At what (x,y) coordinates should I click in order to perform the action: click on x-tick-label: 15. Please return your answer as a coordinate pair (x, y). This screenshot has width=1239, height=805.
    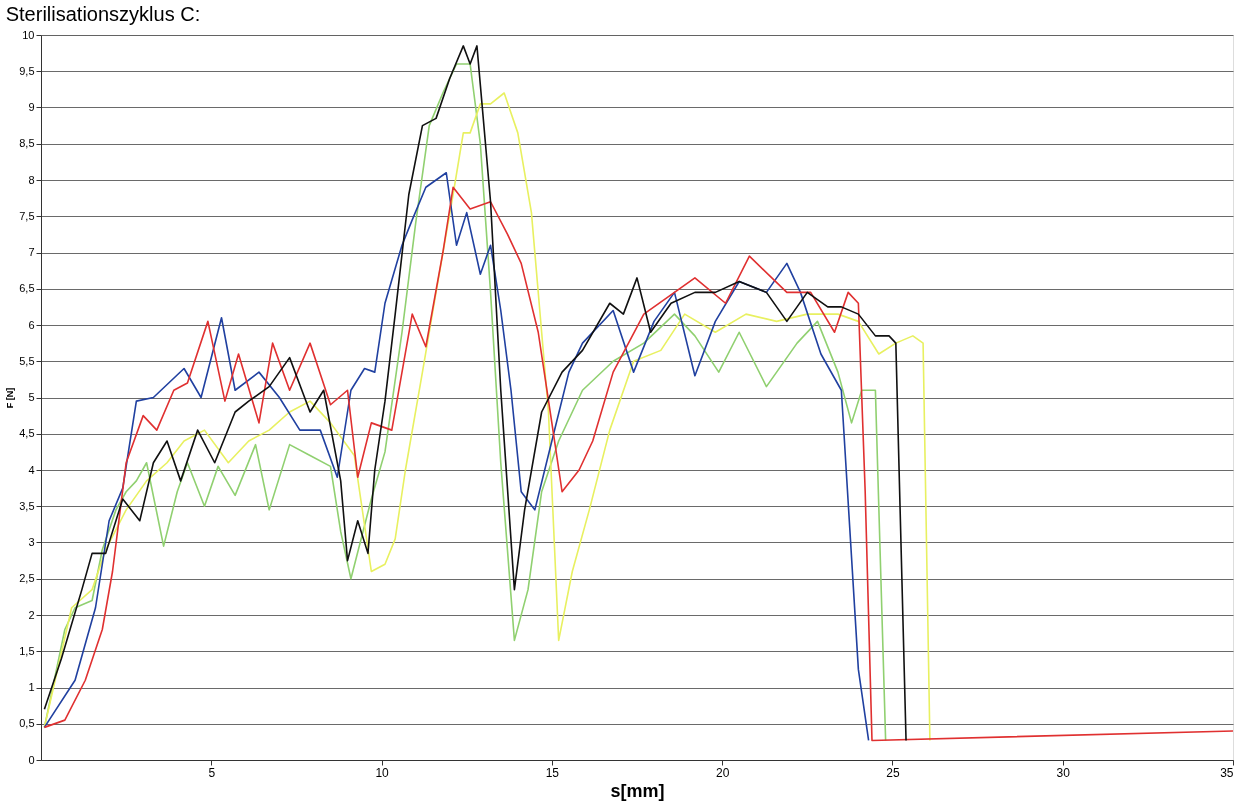
    Looking at the image, I should click on (552, 772).